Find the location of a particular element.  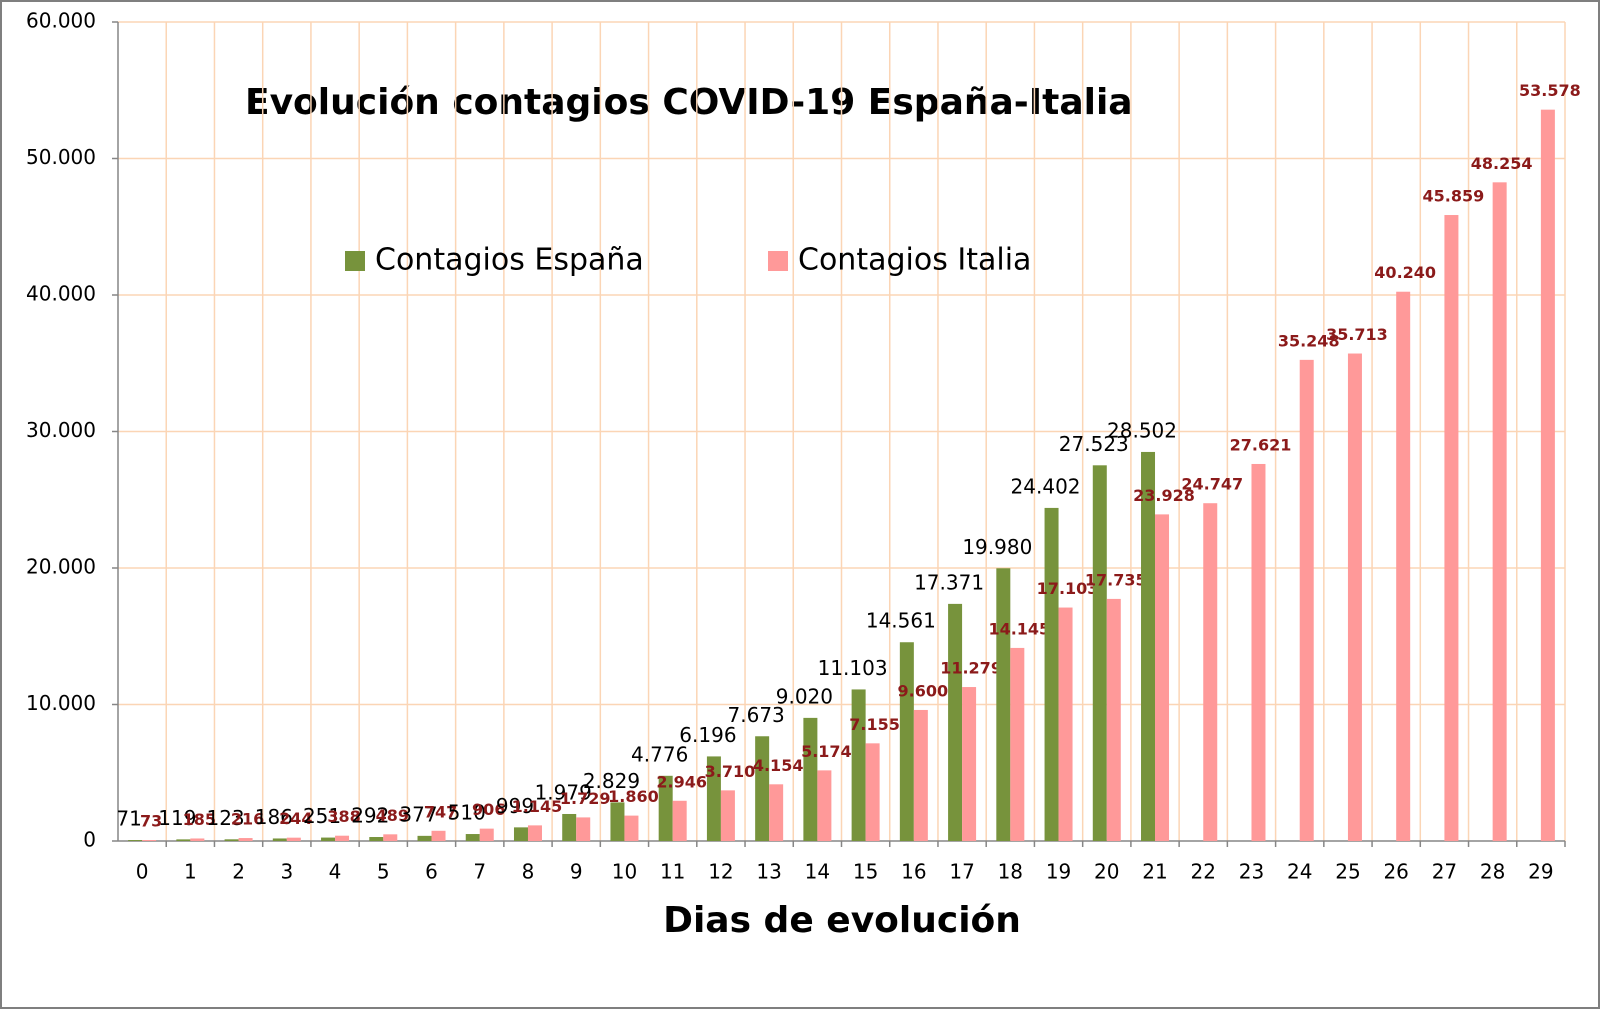

value-label: 3.710 is located at coordinates (730, 771).